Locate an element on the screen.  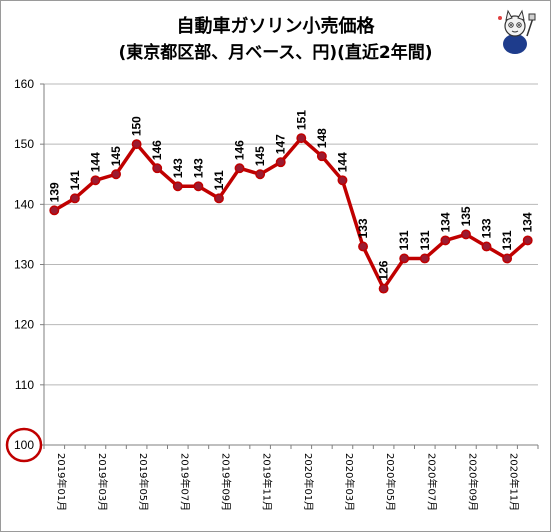
y-axis-baseline-highlight-circle is located at coordinates (24, 445).